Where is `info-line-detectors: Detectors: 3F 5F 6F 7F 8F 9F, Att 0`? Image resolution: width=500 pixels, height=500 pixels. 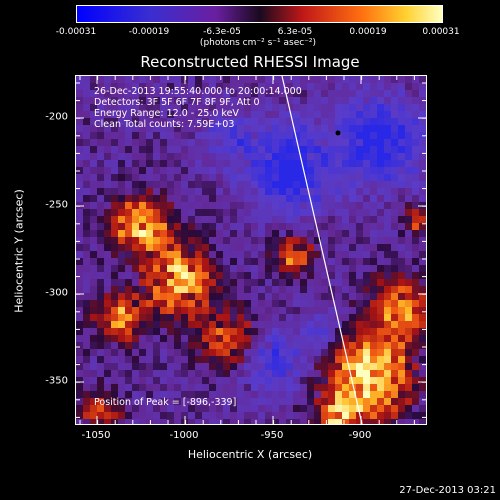
info-line-detectors: Detectors: 3F 5F 6F 7F 8F 9F, Att 0 is located at coordinates (177, 102).